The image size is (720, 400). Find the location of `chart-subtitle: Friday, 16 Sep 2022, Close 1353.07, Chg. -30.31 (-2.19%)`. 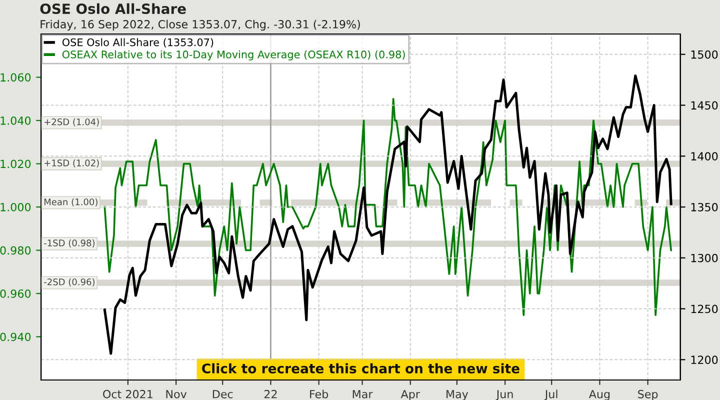

chart-subtitle: Friday, 16 Sep 2022, Close 1353.07, Chg. -30.31 (-2.19%) is located at coordinates (200, 25).